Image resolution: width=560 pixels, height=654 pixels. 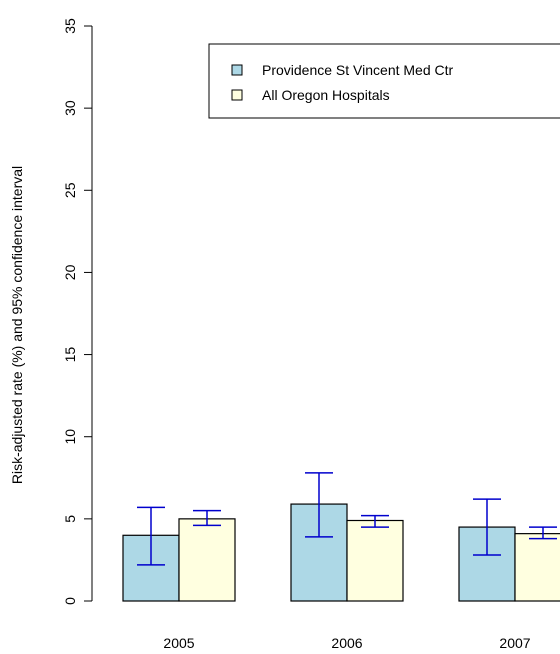 I want to click on y-tick-label: 20, so click(x=70, y=272).